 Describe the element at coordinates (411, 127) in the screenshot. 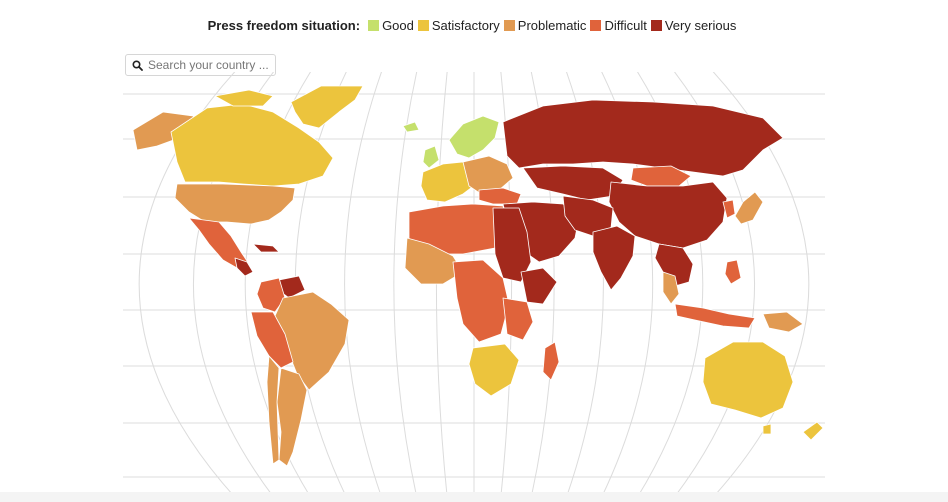

I see `region-iceland` at that location.